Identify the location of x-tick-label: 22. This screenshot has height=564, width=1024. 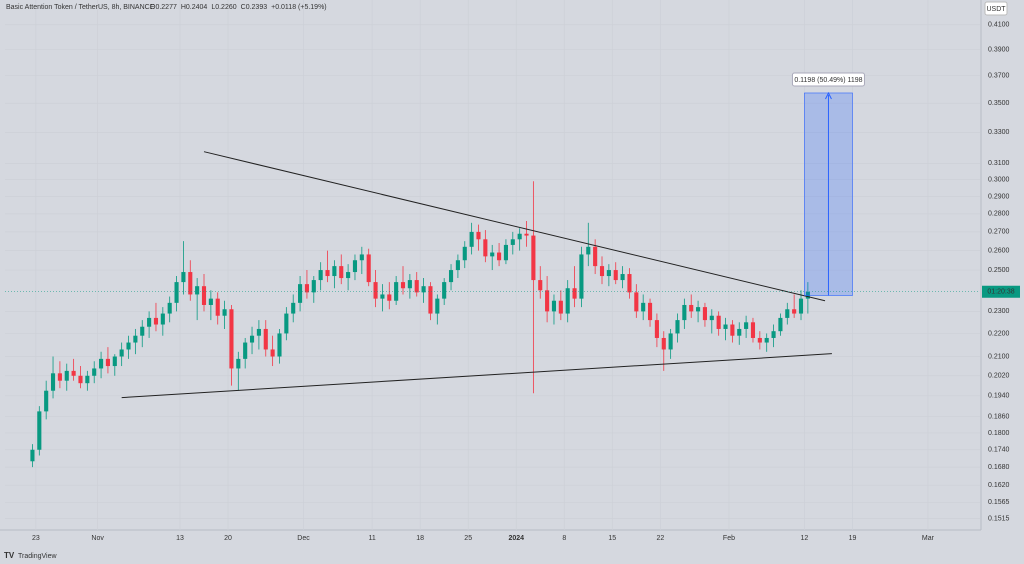
(660, 538).